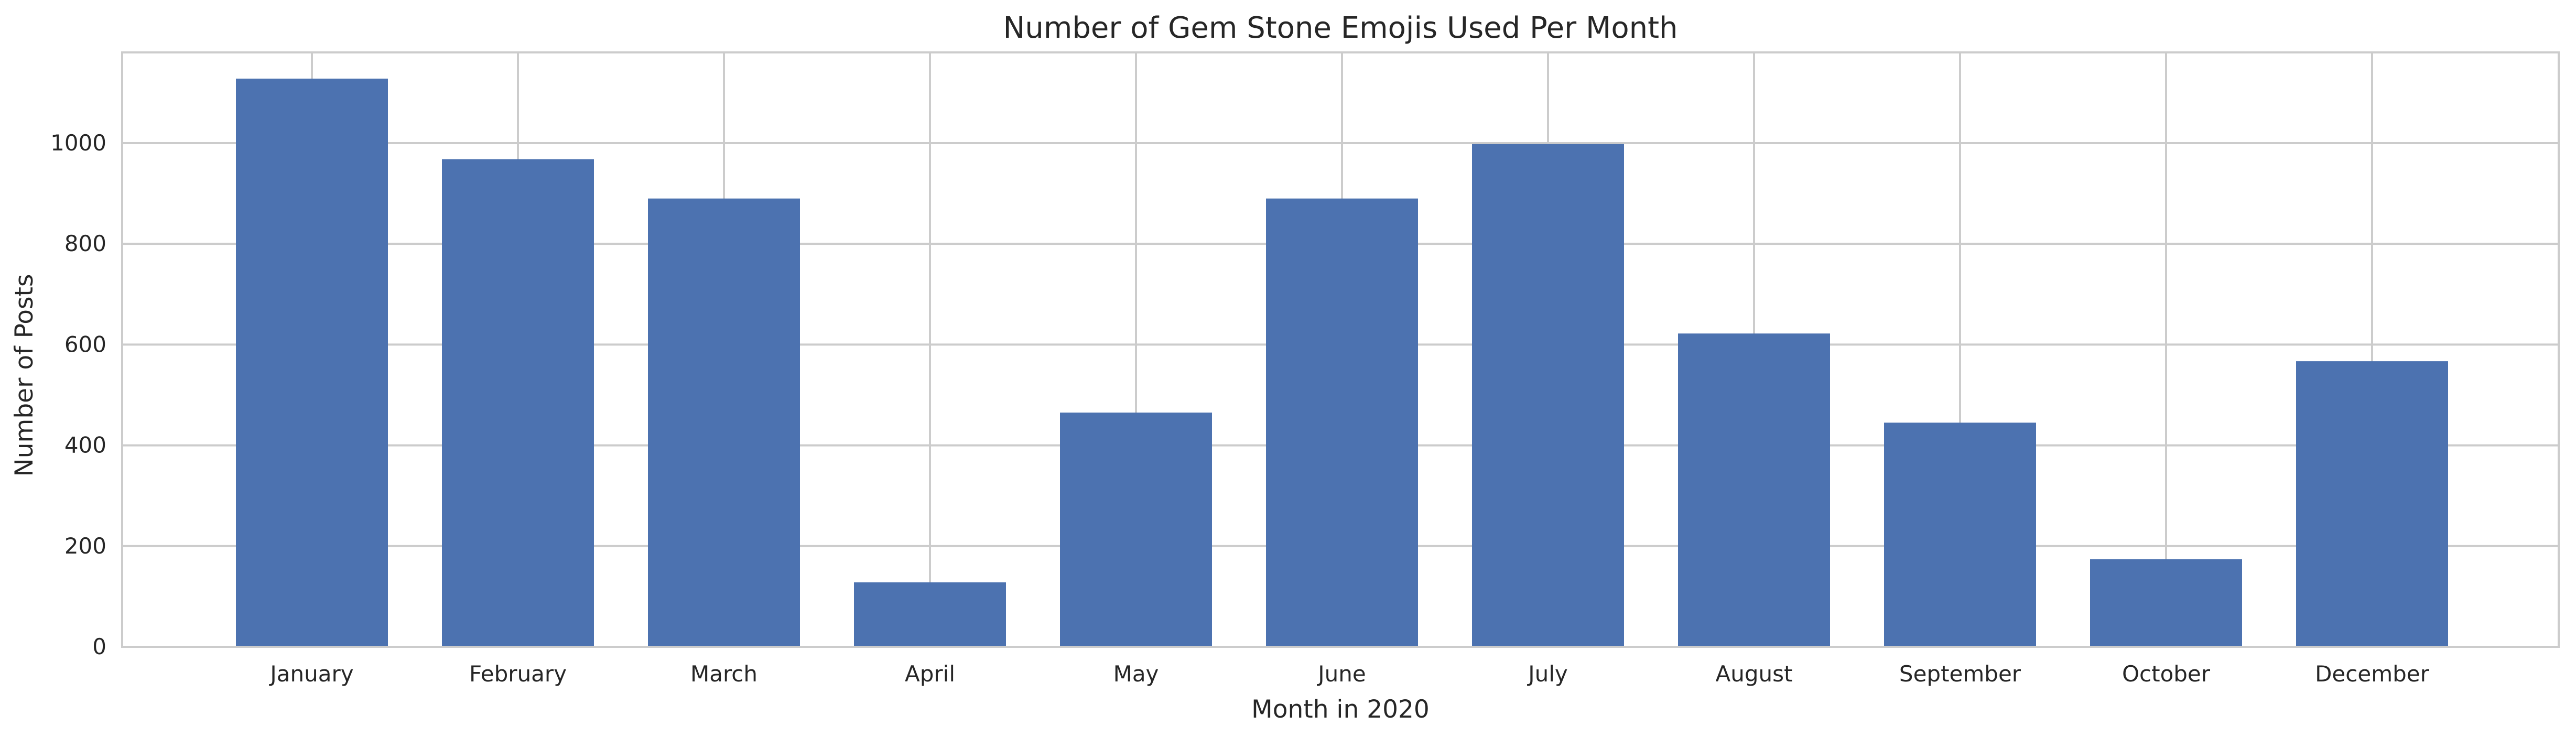 The image size is (2576, 737). Describe the element at coordinates (723, 674) in the screenshot. I see `x-tick-label: March` at that location.